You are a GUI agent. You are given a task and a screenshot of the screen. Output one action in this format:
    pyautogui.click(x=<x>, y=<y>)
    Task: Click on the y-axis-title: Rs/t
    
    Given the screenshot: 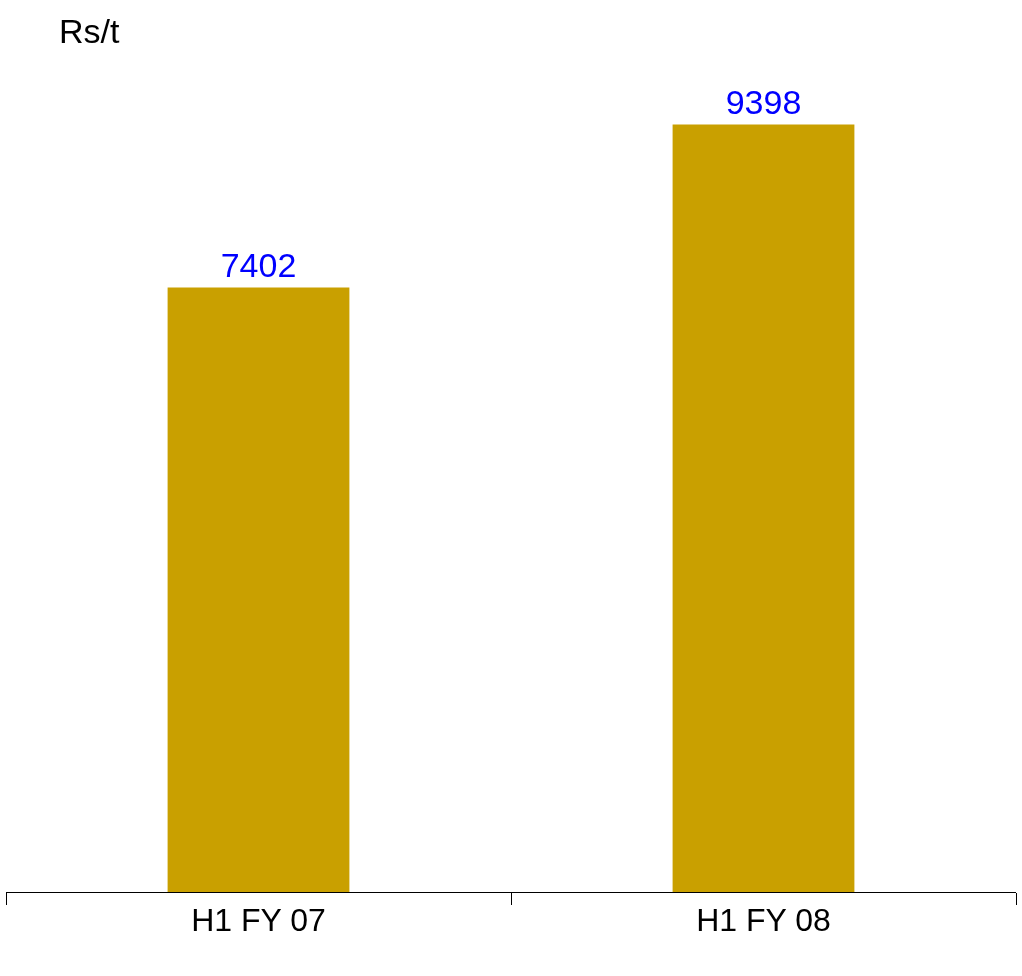 What is the action you would take?
    pyautogui.click(x=89, y=31)
    